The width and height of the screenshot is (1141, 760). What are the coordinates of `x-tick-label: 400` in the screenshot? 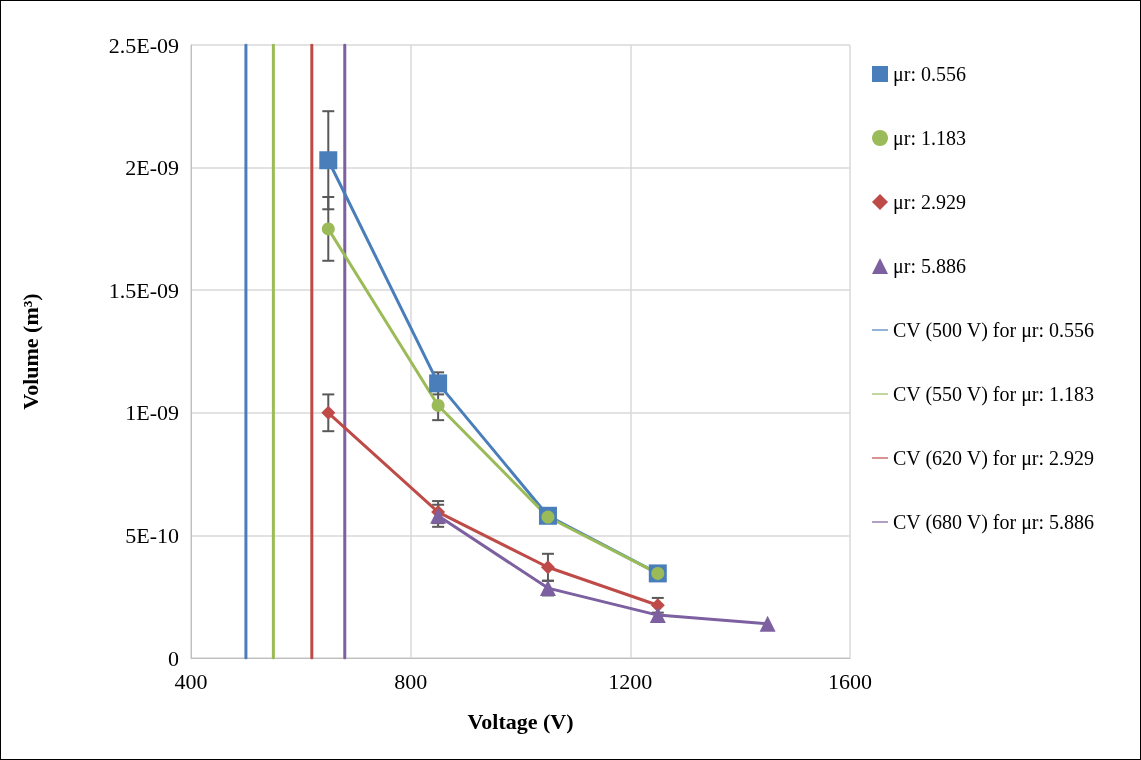 It's located at (191, 681).